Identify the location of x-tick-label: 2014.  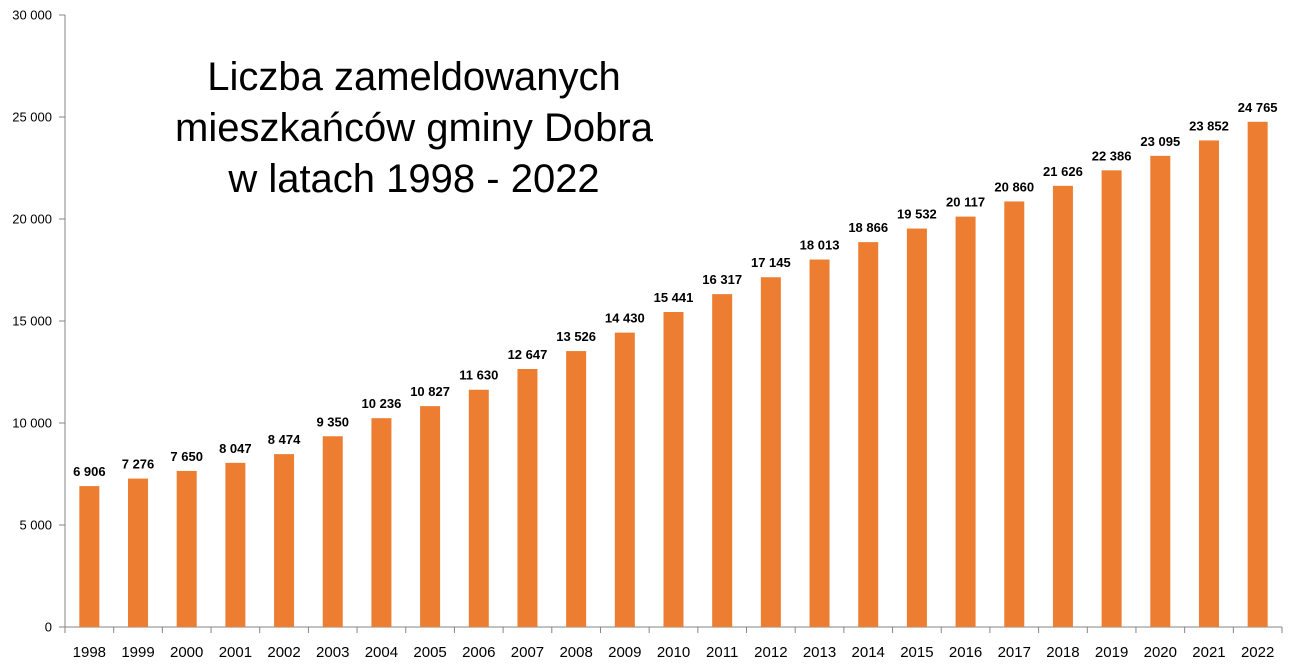
(868, 652).